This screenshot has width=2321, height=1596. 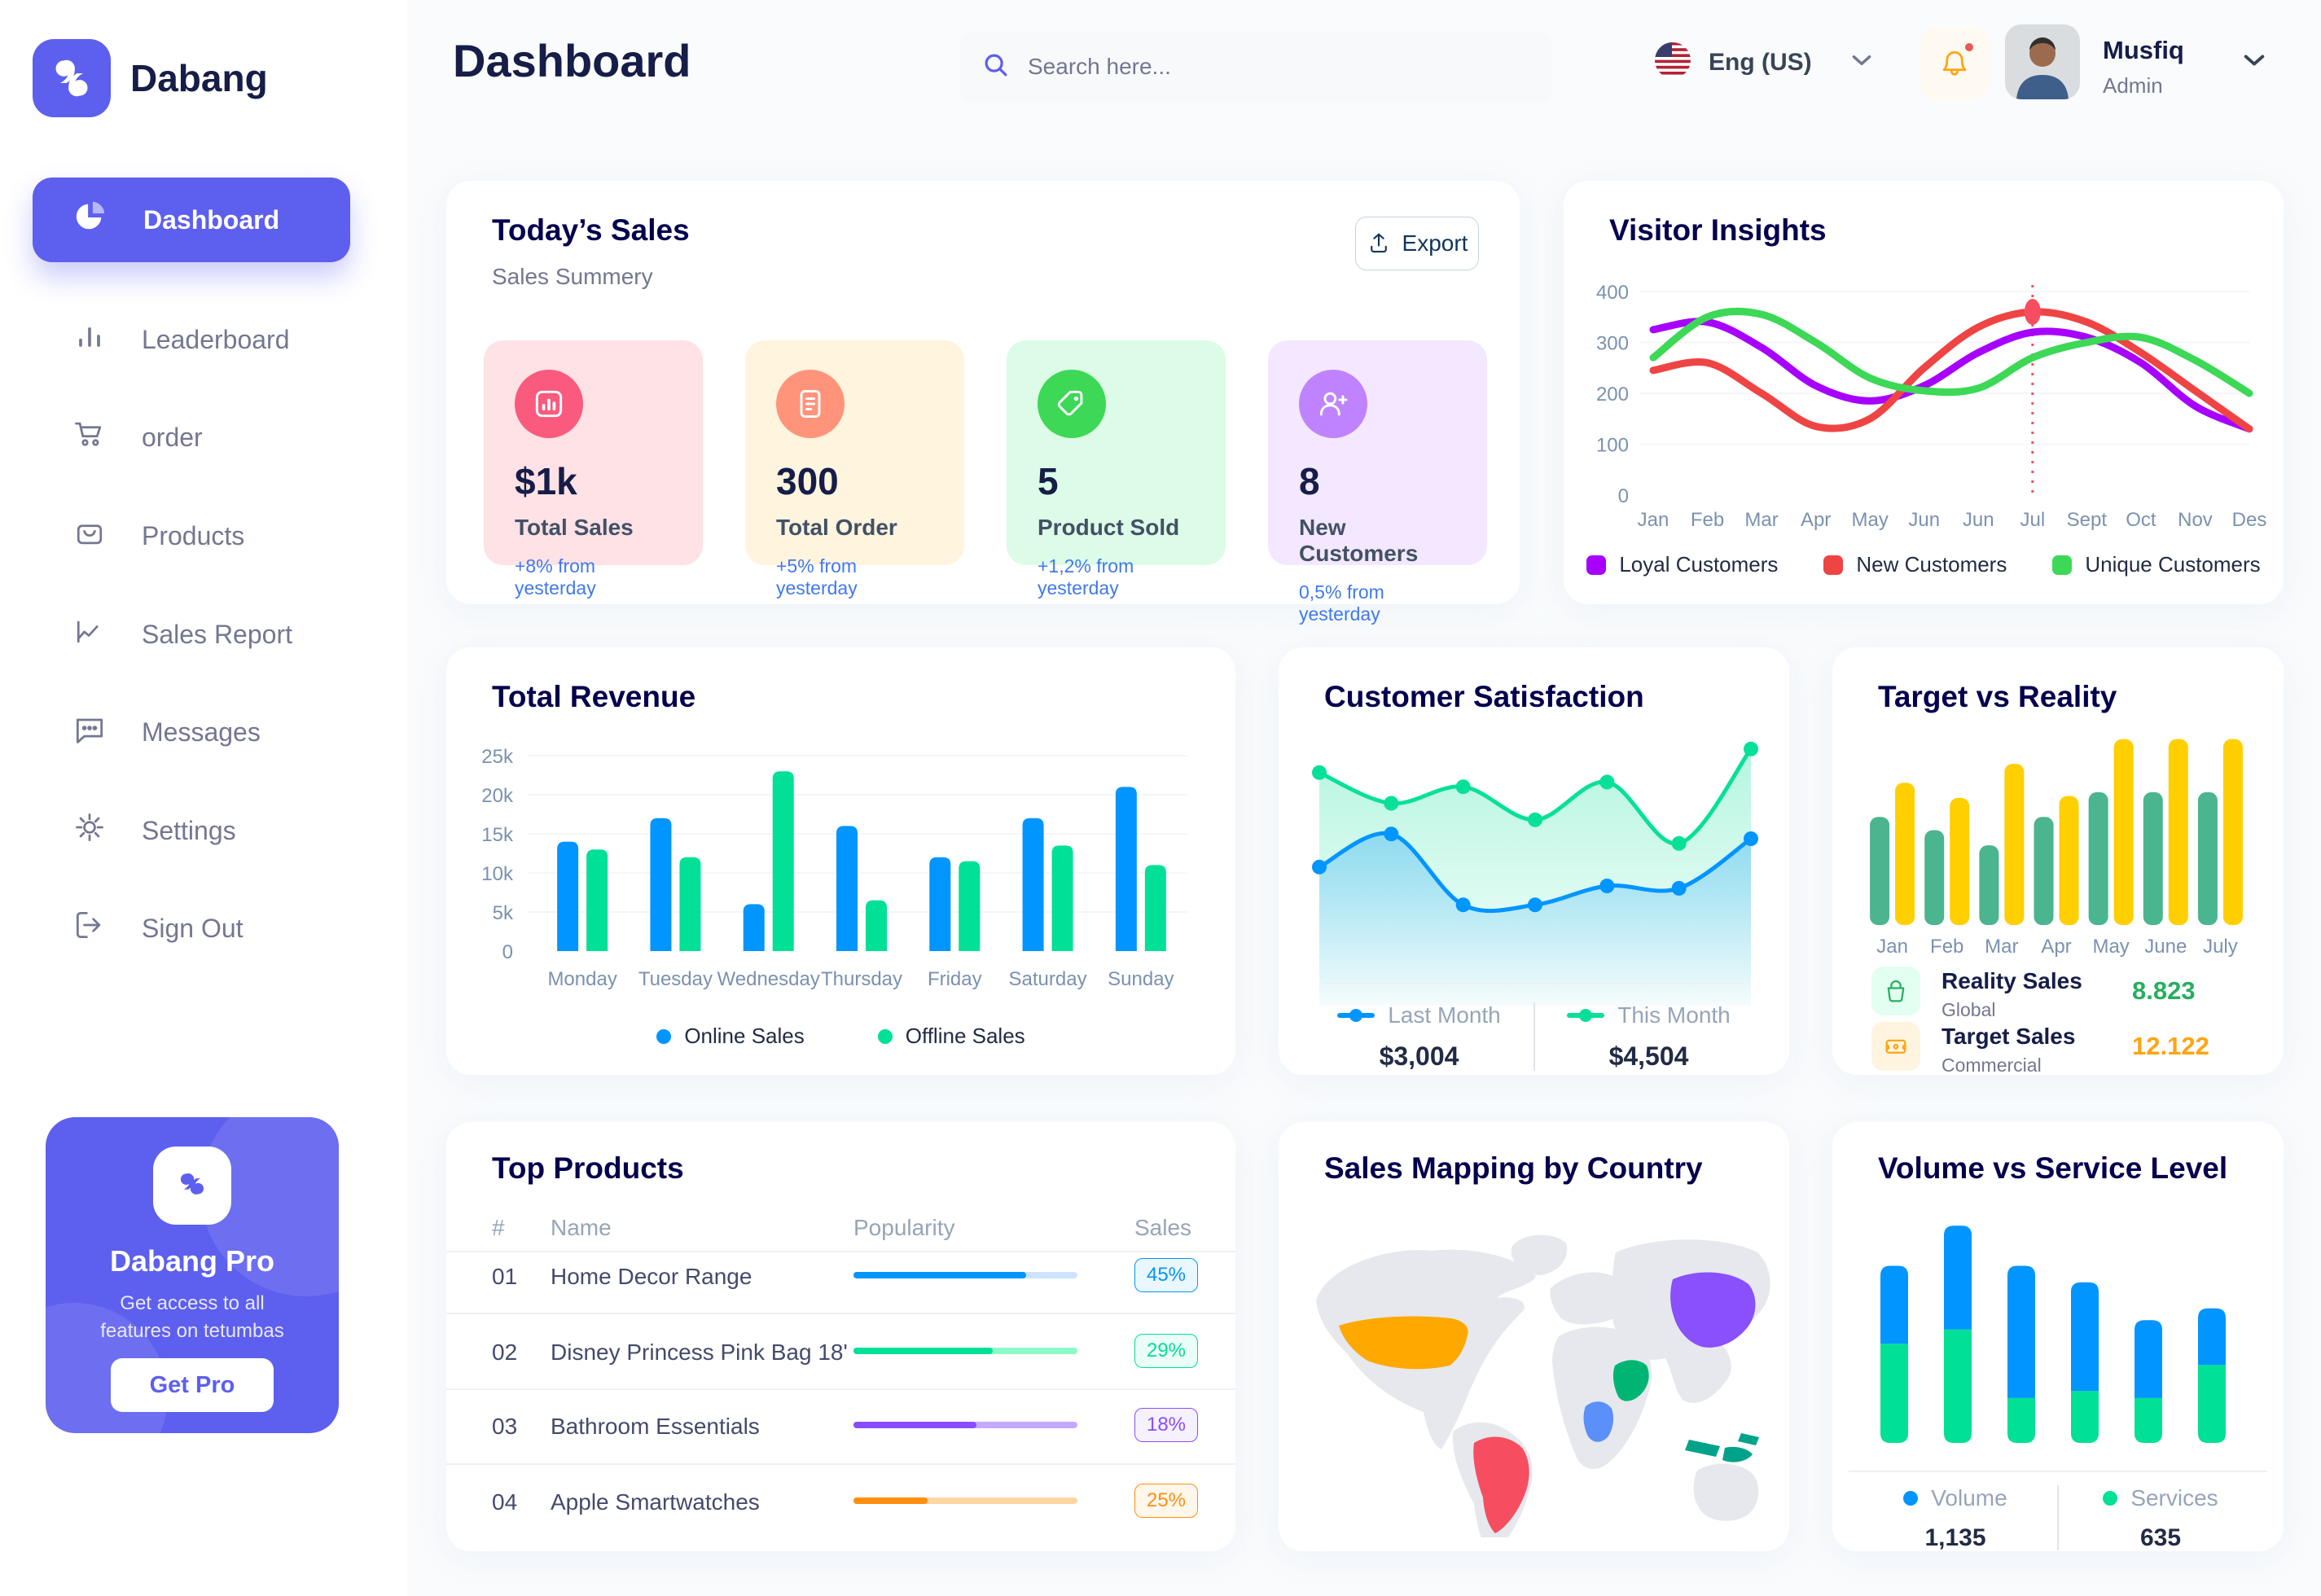 I want to click on svg-text: 15k, so click(x=497, y=835).